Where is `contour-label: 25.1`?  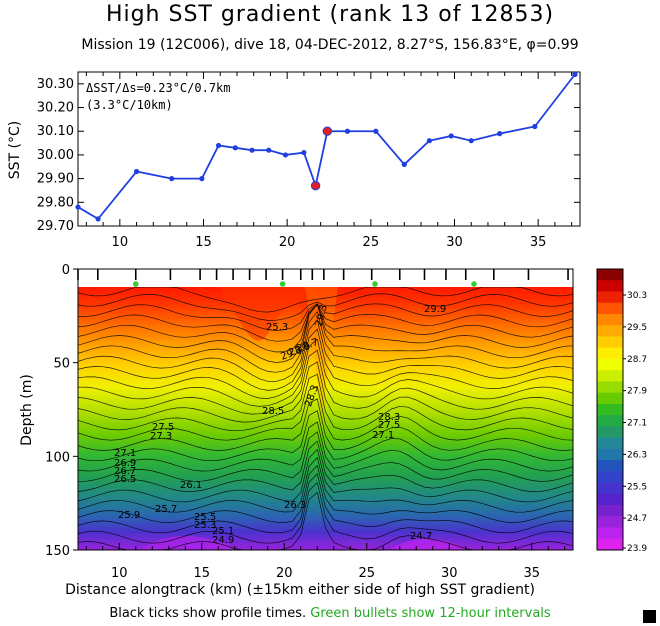 contour-label: 25.1 is located at coordinates (223, 531).